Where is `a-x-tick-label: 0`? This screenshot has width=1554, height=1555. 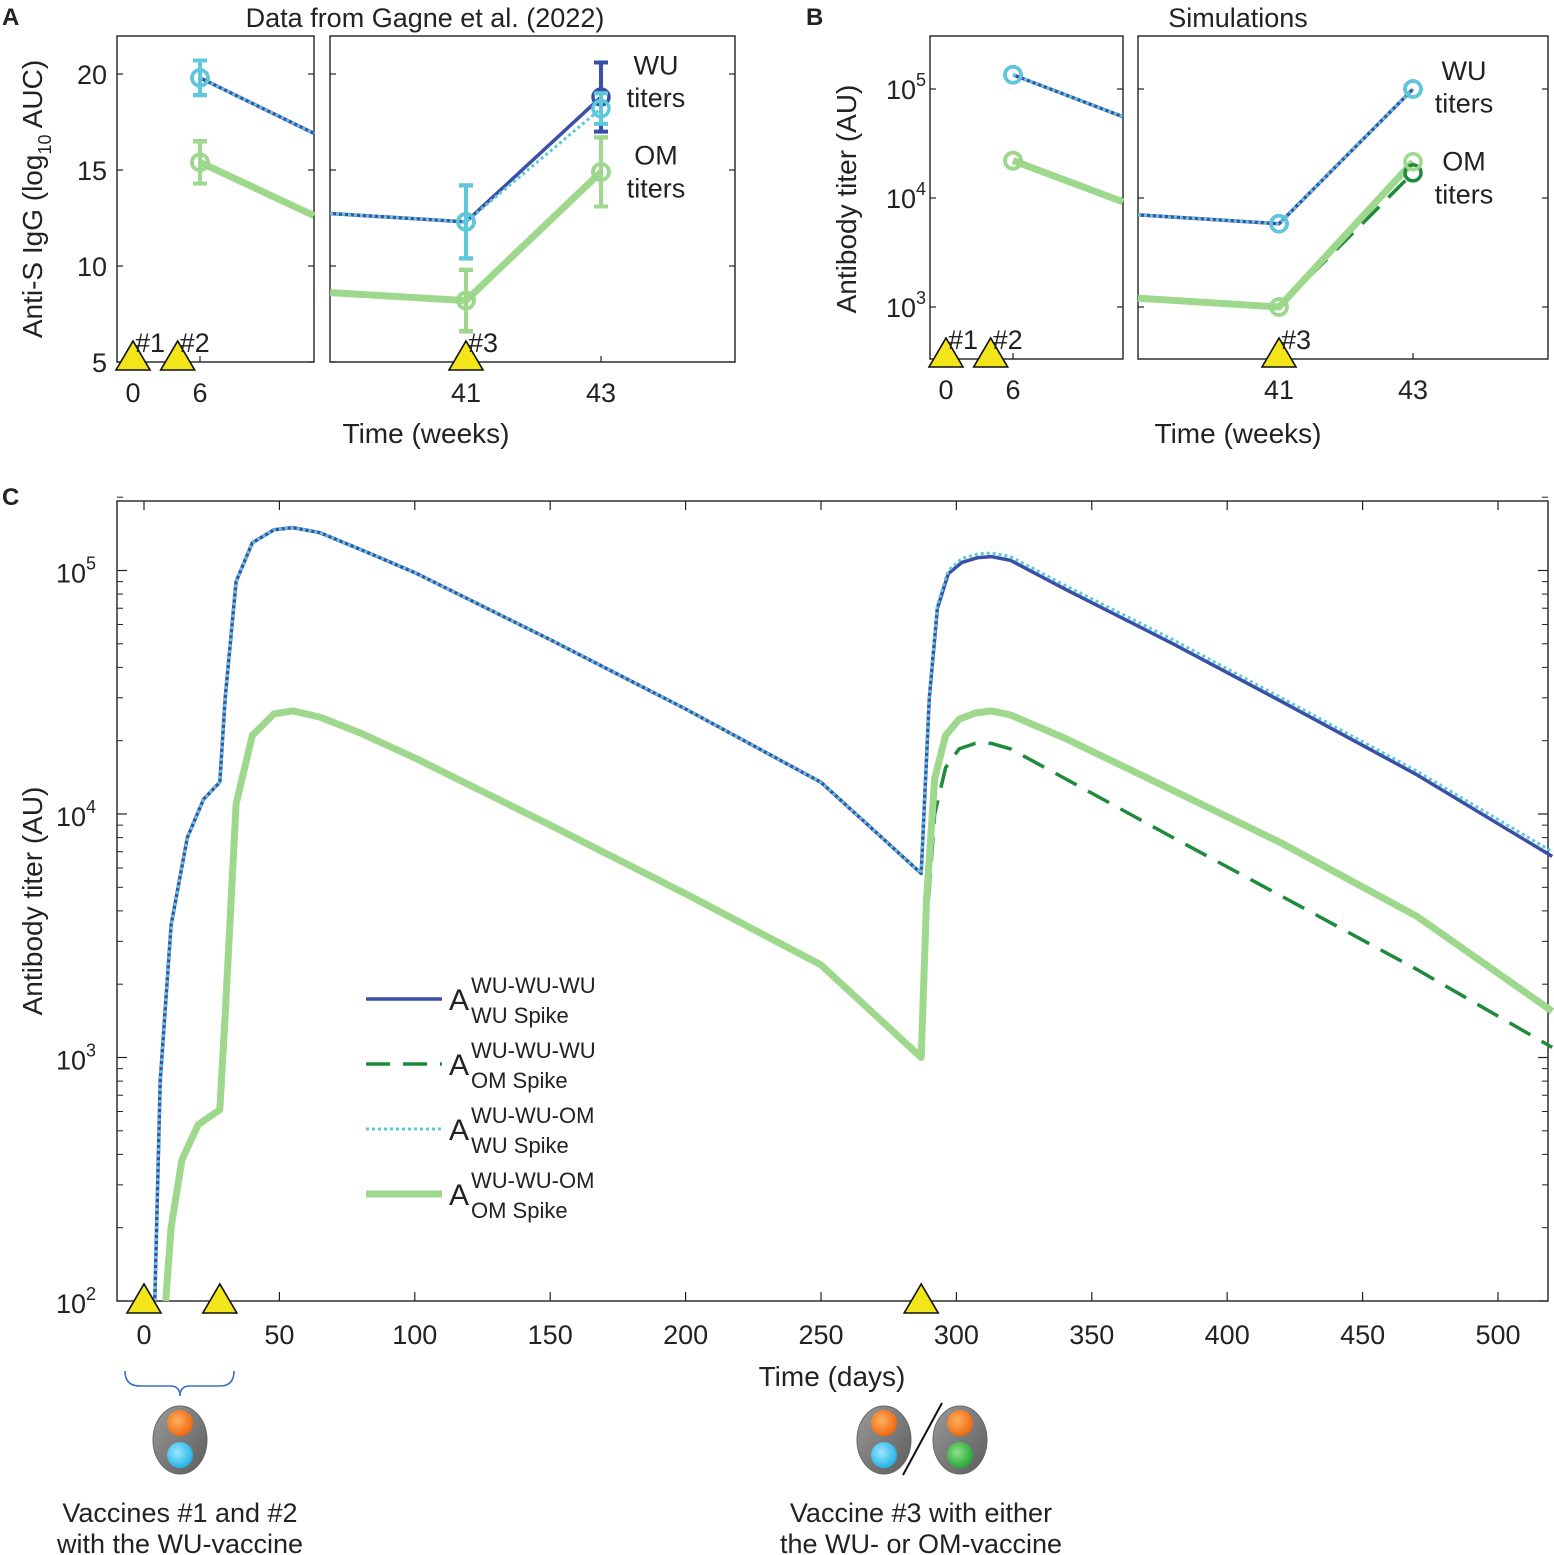
a-x-tick-label: 0 is located at coordinates (132, 393).